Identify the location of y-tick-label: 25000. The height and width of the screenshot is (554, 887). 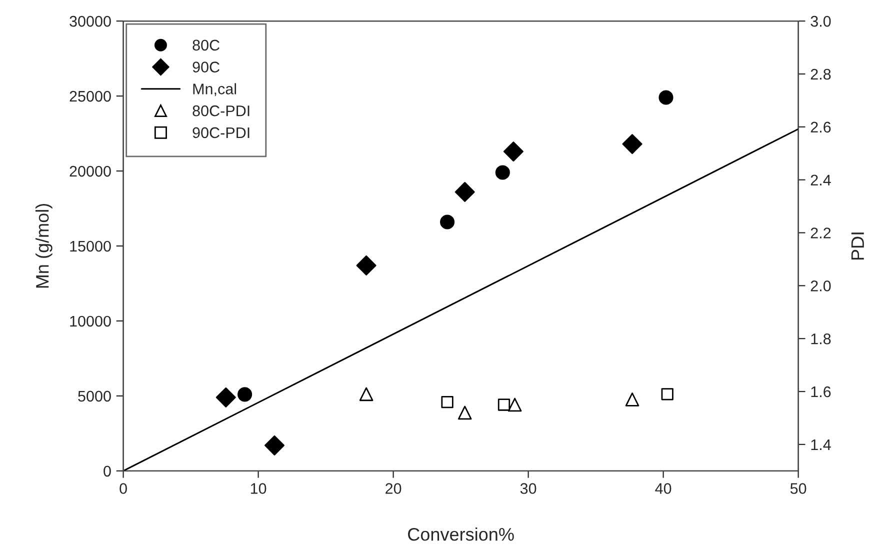
(90, 96).